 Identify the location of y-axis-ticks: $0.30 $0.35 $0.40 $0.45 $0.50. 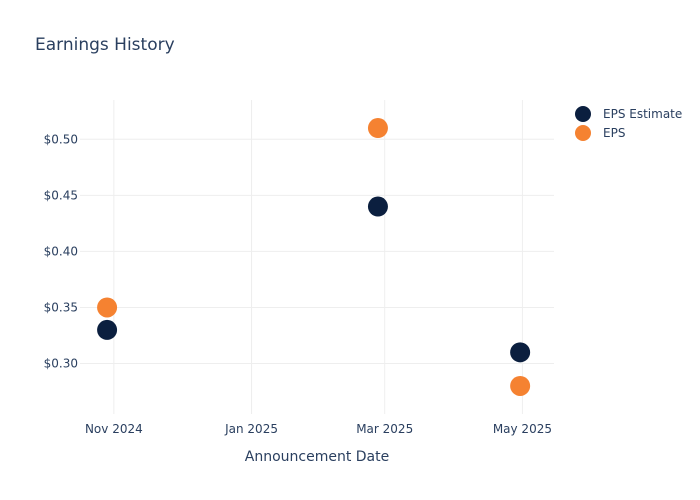
(61, 251).